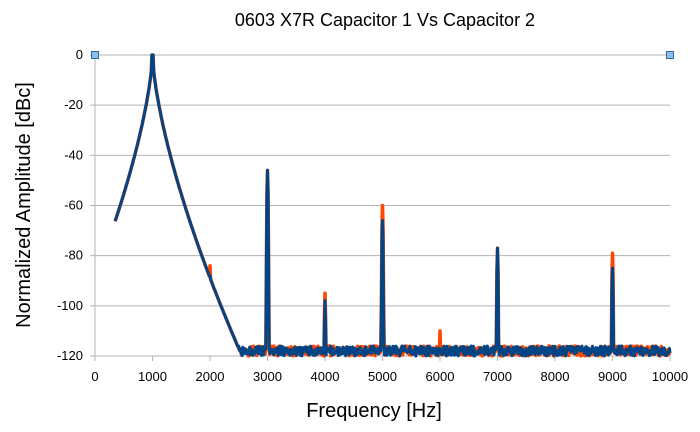 The width and height of the screenshot is (700, 432). I want to click on y-tick-label: -80, so click(73, 255).